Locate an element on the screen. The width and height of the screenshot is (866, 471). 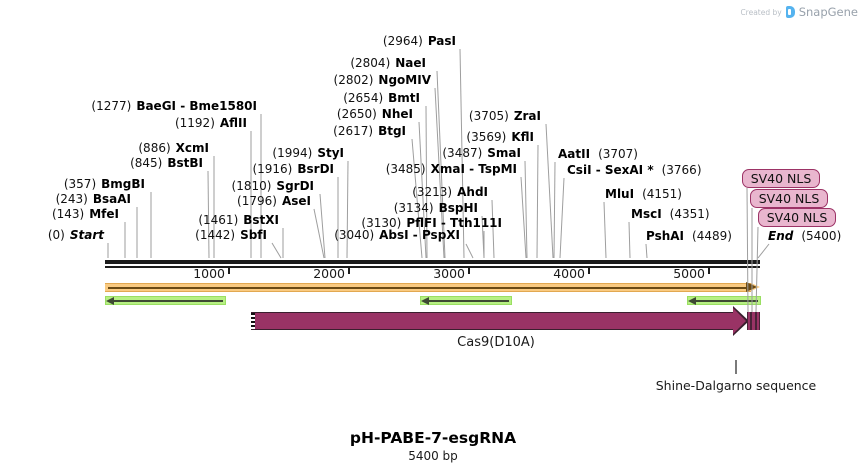
restriction-site-label: (845) BstBI is located at coordinates (166, 163).